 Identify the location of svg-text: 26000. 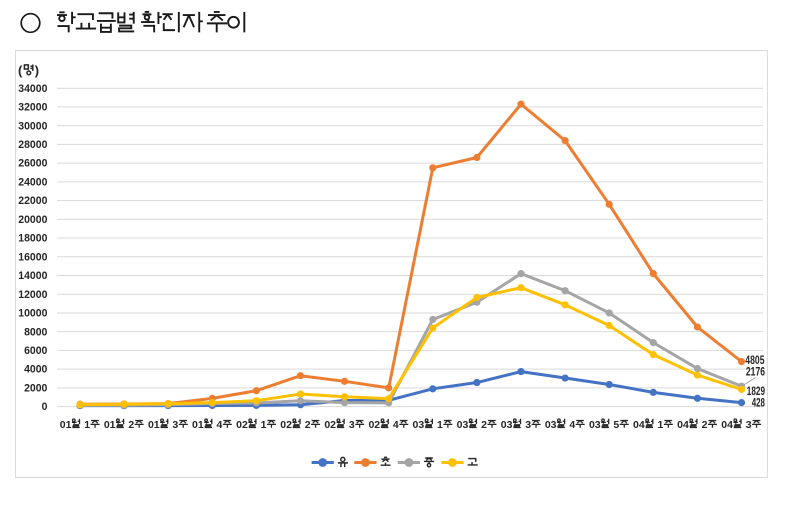
(32, 164).